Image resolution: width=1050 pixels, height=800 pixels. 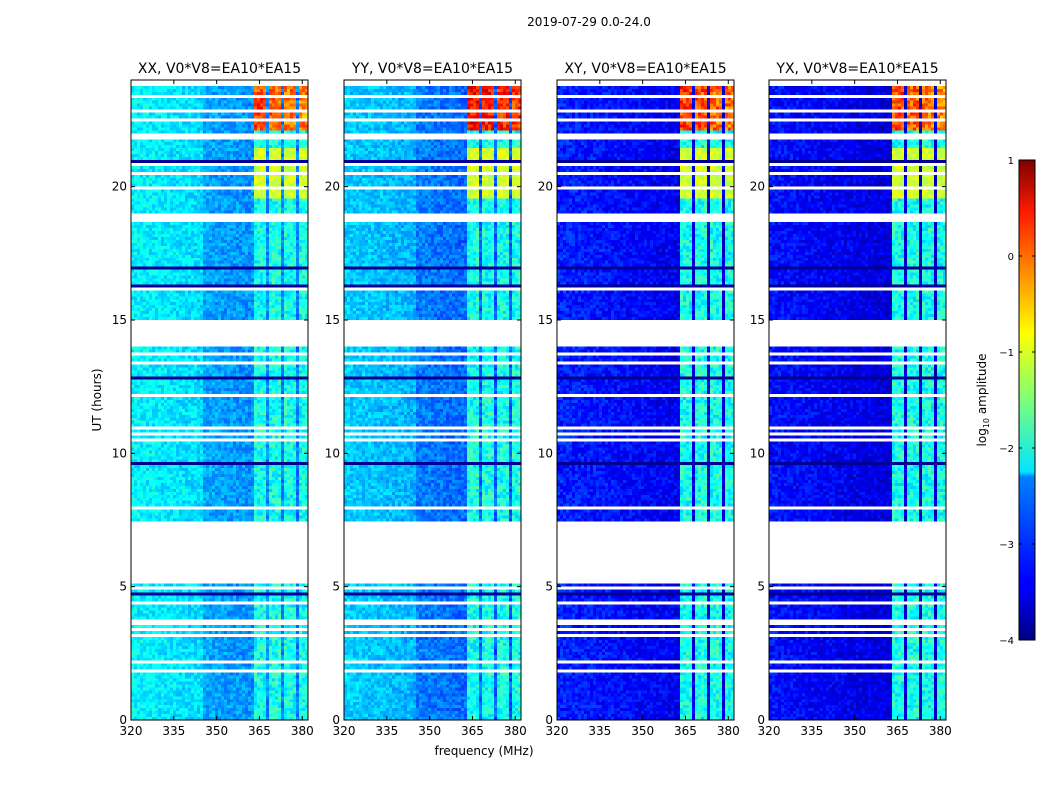 What do you see at coordinates (982, 386) in the screenshot?
I see `colorbar-label-suffix: amplitude` at bounding box center [982, 386].